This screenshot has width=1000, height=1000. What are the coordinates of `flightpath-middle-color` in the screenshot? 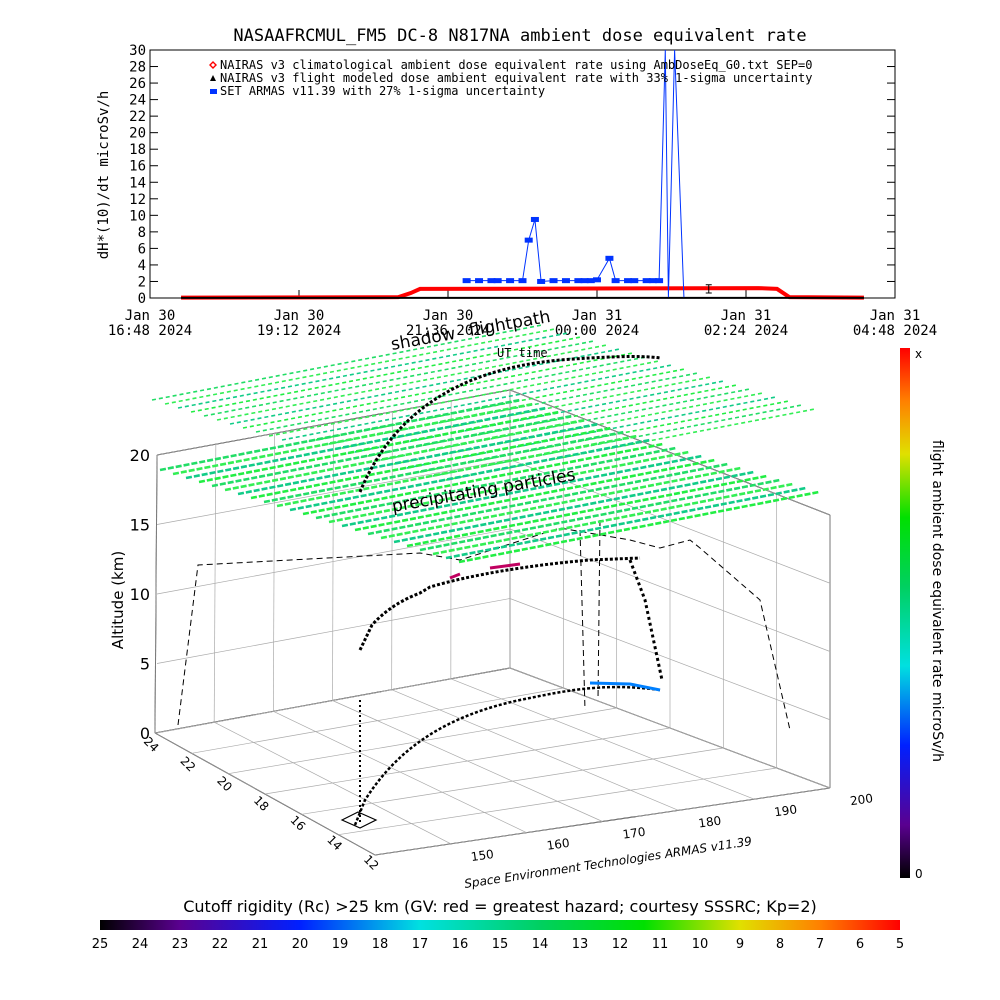 It's located at (485, 571).